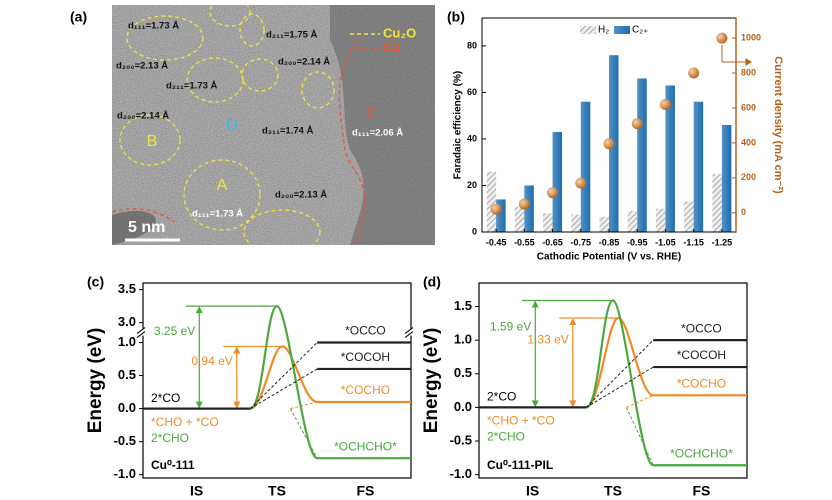  What do you see at coordinates (665, 242) in the screenshot?
I see `x-tick-label: -1.05` at bounding box center [665, 242].